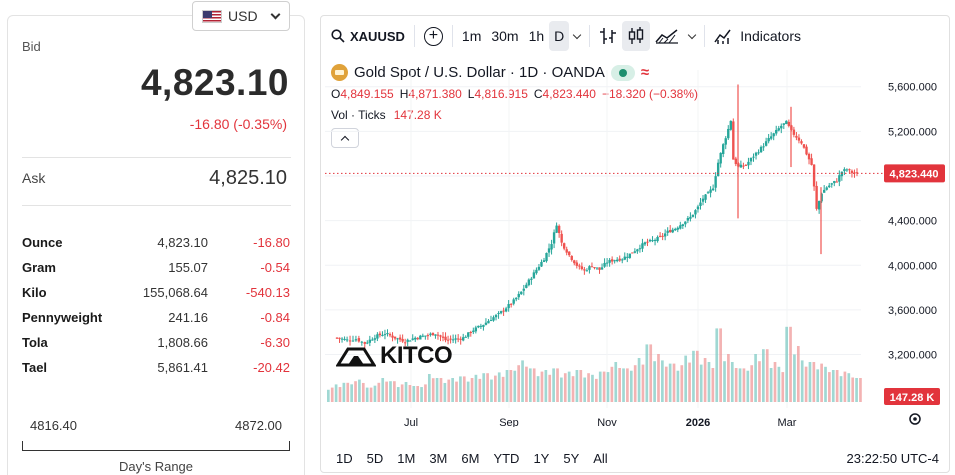  I want to click on unit-name: Tael, so click(35, 367).